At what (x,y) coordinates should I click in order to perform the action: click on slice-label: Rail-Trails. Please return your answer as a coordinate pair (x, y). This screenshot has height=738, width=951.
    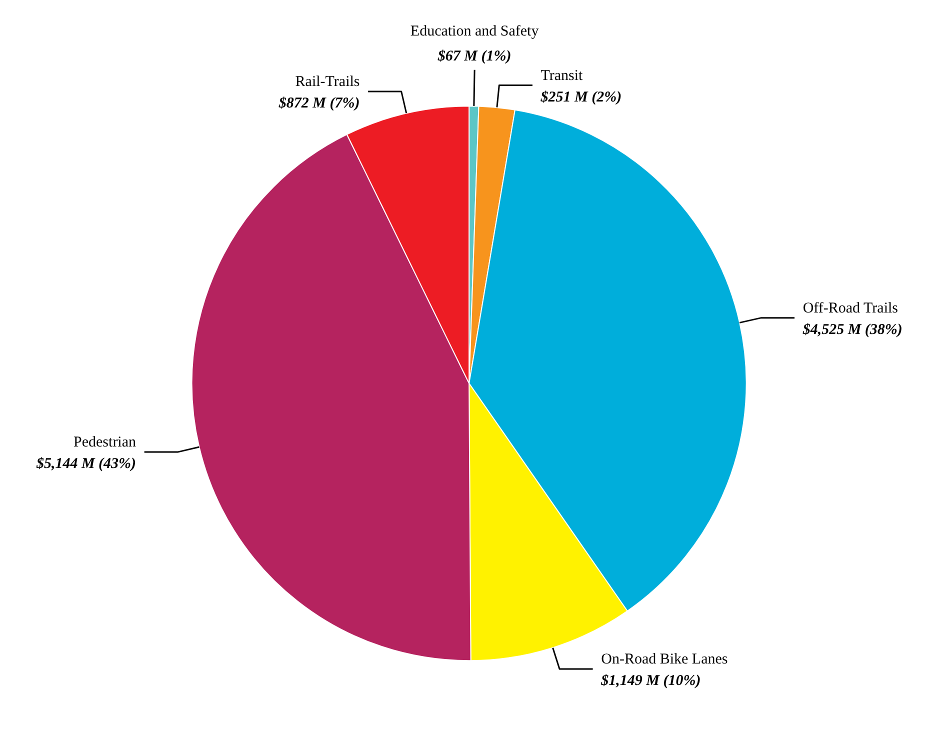
    Looking at the image, I should click on (327, 82).